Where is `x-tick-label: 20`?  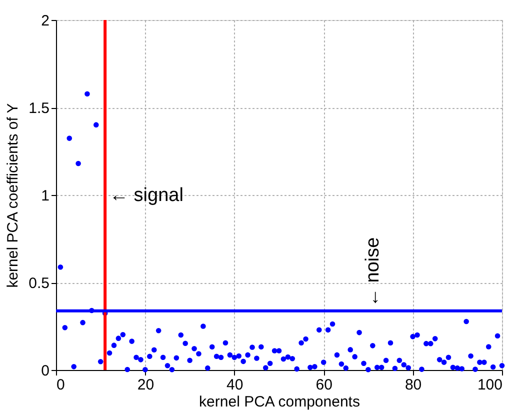 x-tick-label: 20 is located at coordinates (145, 385).